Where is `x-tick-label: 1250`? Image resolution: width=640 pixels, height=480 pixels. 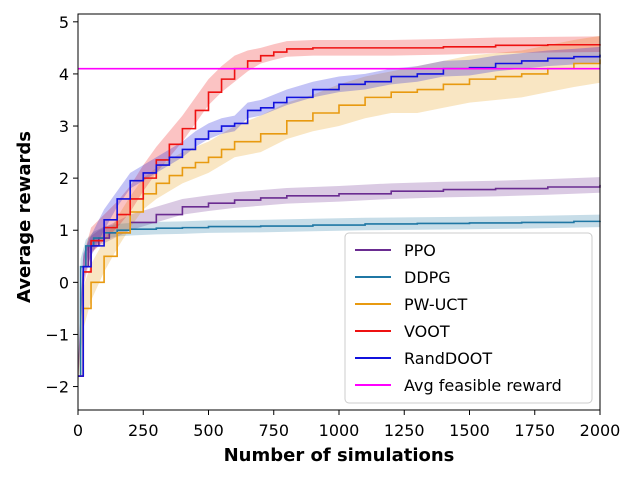 x-tick-label: 1250 is located at coordinates (404, 430).